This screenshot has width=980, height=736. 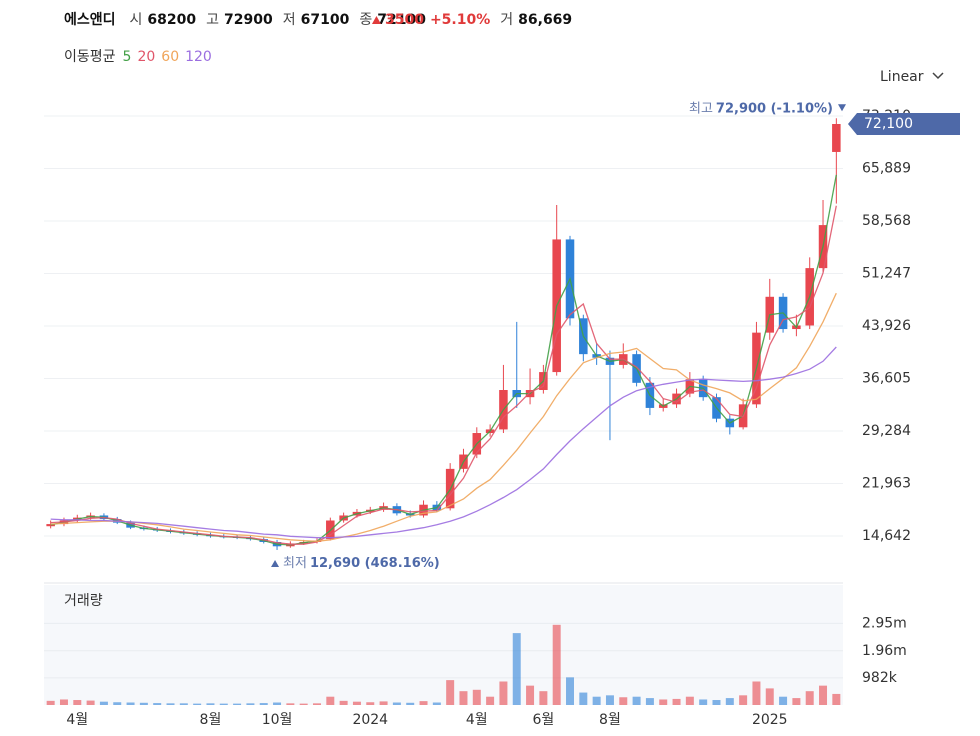 I want to click on y-tick-label: 21,963, so click(x=886, y=483).